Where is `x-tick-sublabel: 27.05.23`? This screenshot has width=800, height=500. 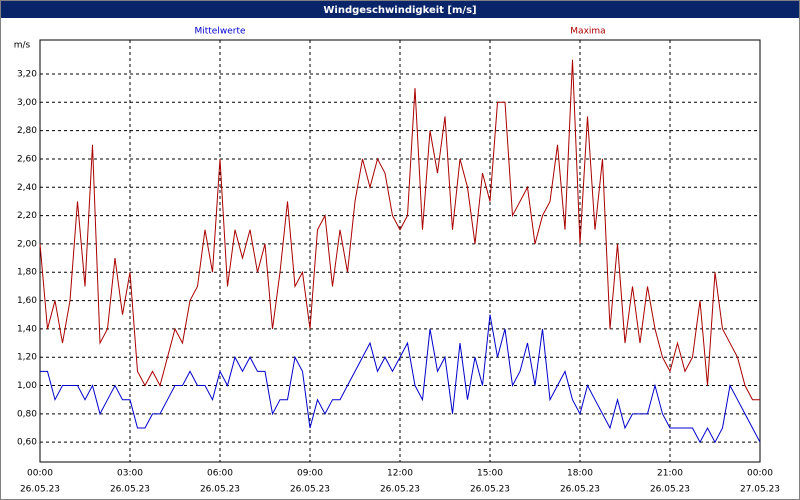 x-tick-sublabel: 27.05.23 is located at coordinates (760, 490).